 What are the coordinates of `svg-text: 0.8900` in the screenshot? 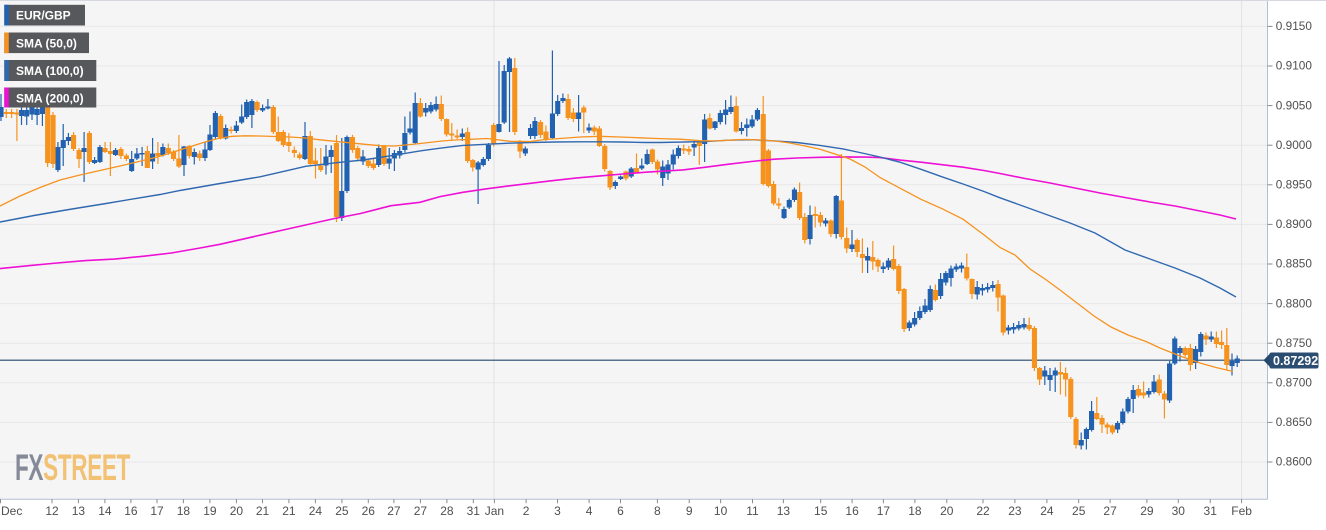 It's located at (1294, 224).